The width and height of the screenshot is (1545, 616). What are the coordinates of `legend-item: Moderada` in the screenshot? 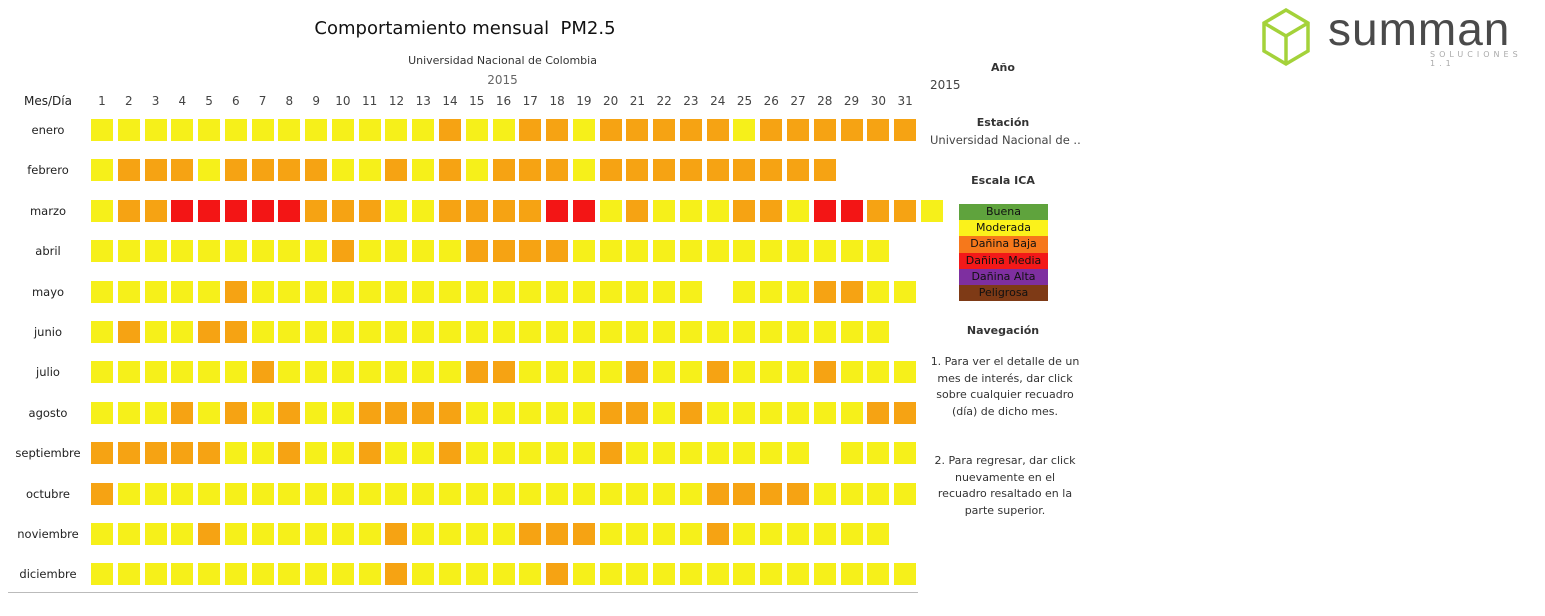 It's located at (1003, 228).